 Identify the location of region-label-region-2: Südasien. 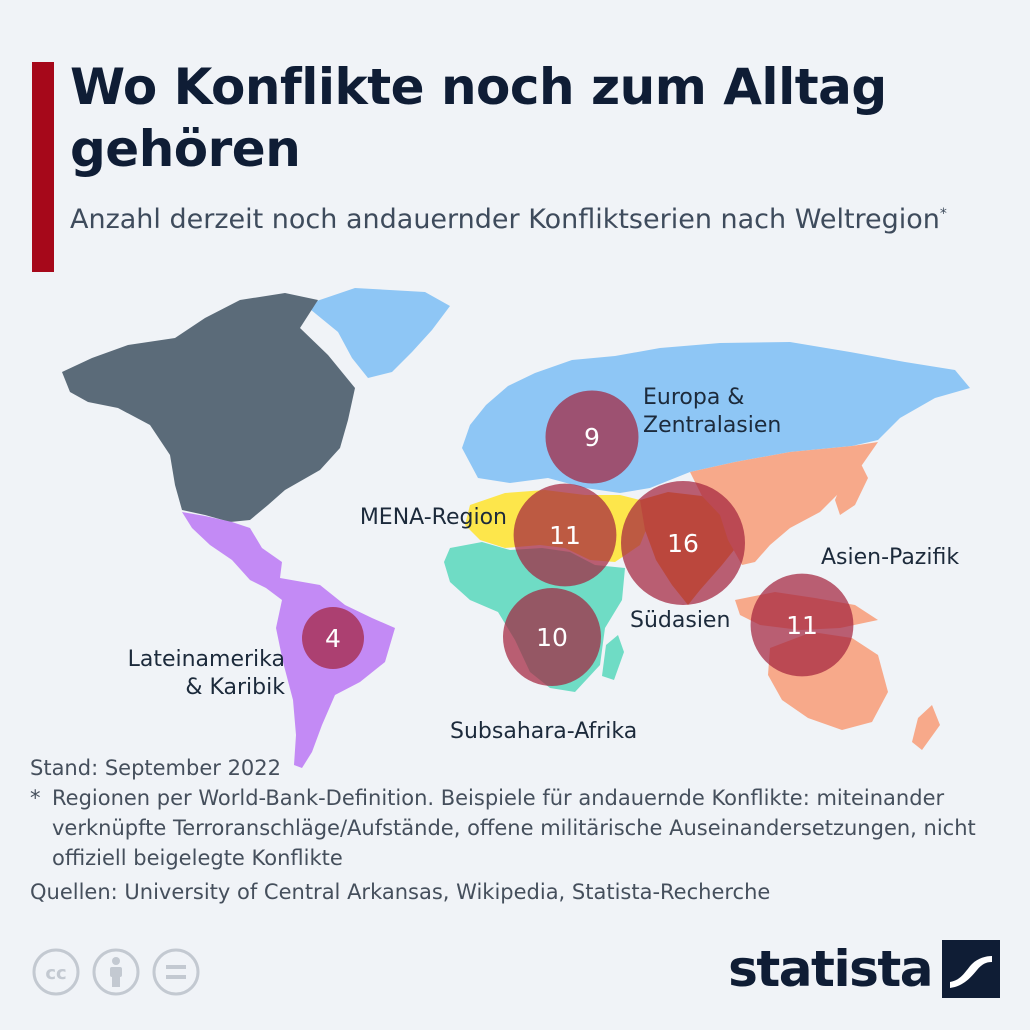
(680, 620).